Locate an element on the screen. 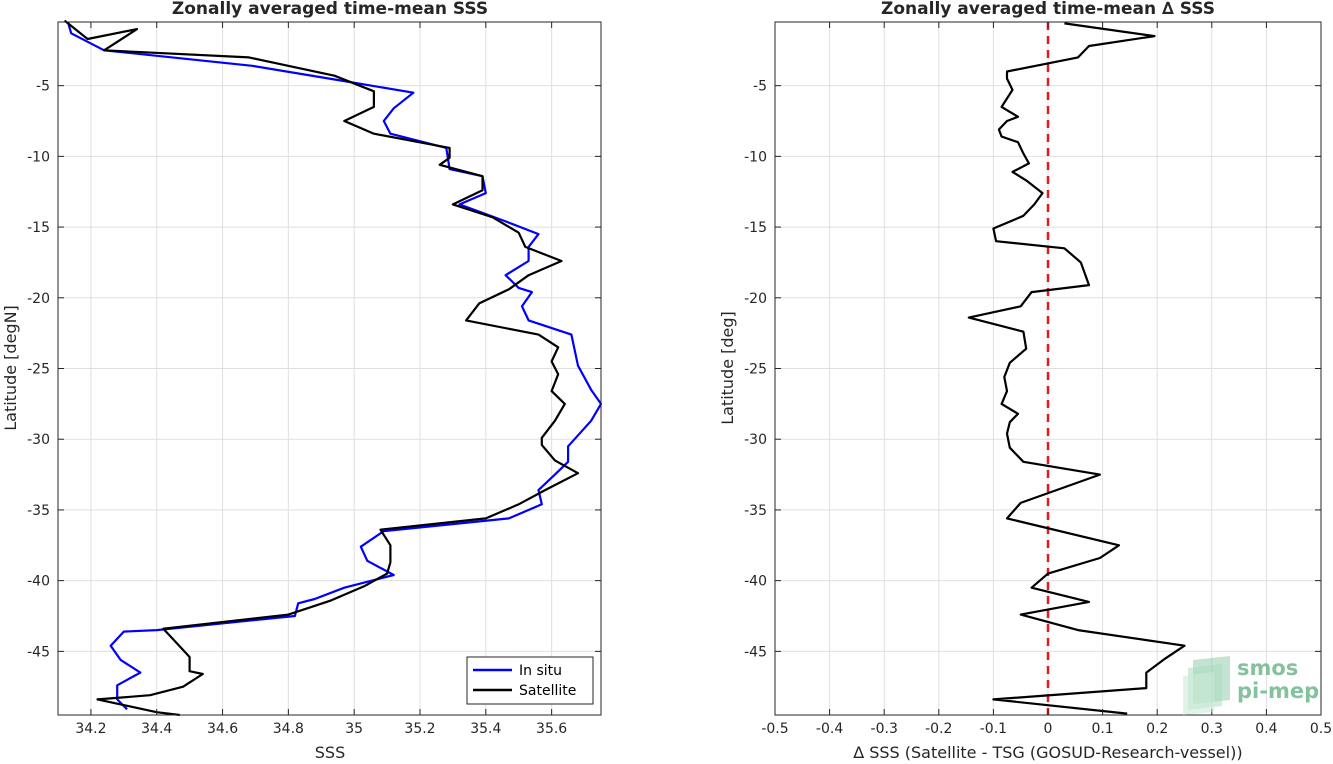 Image resolution: width=1333 pixels, height=764 pixels. x-tick-label: 0.5 is located at coordinates (1321, 729).